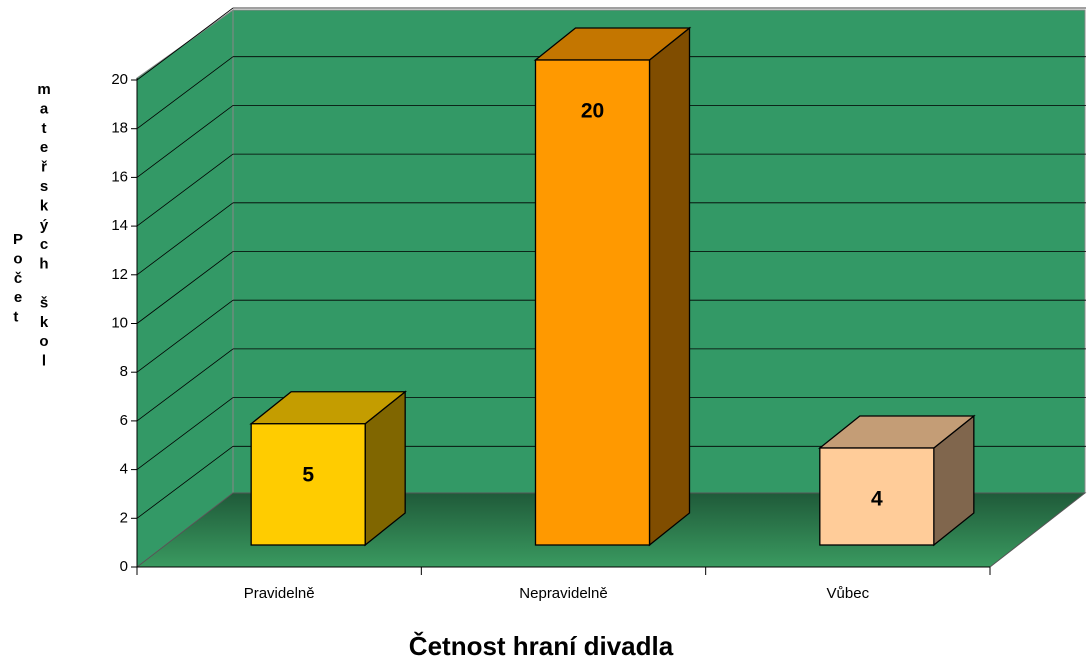  I want to click on y-tick-label: 10, so click(119, 322).